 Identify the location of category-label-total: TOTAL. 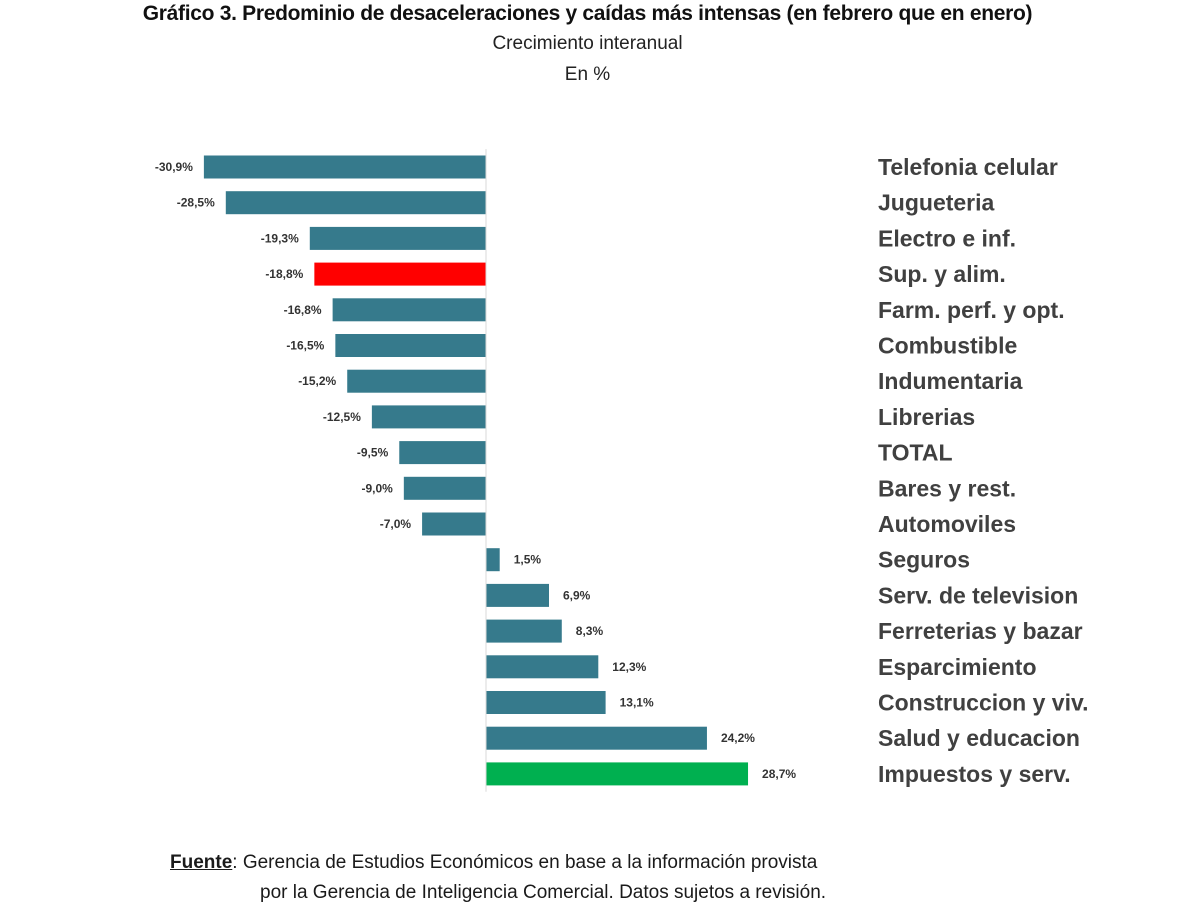
(915, 453).